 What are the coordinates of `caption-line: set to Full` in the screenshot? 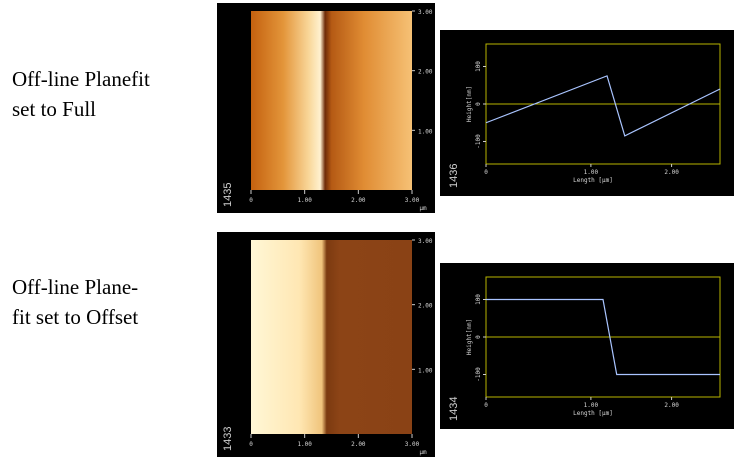 It's located at (54, 109).